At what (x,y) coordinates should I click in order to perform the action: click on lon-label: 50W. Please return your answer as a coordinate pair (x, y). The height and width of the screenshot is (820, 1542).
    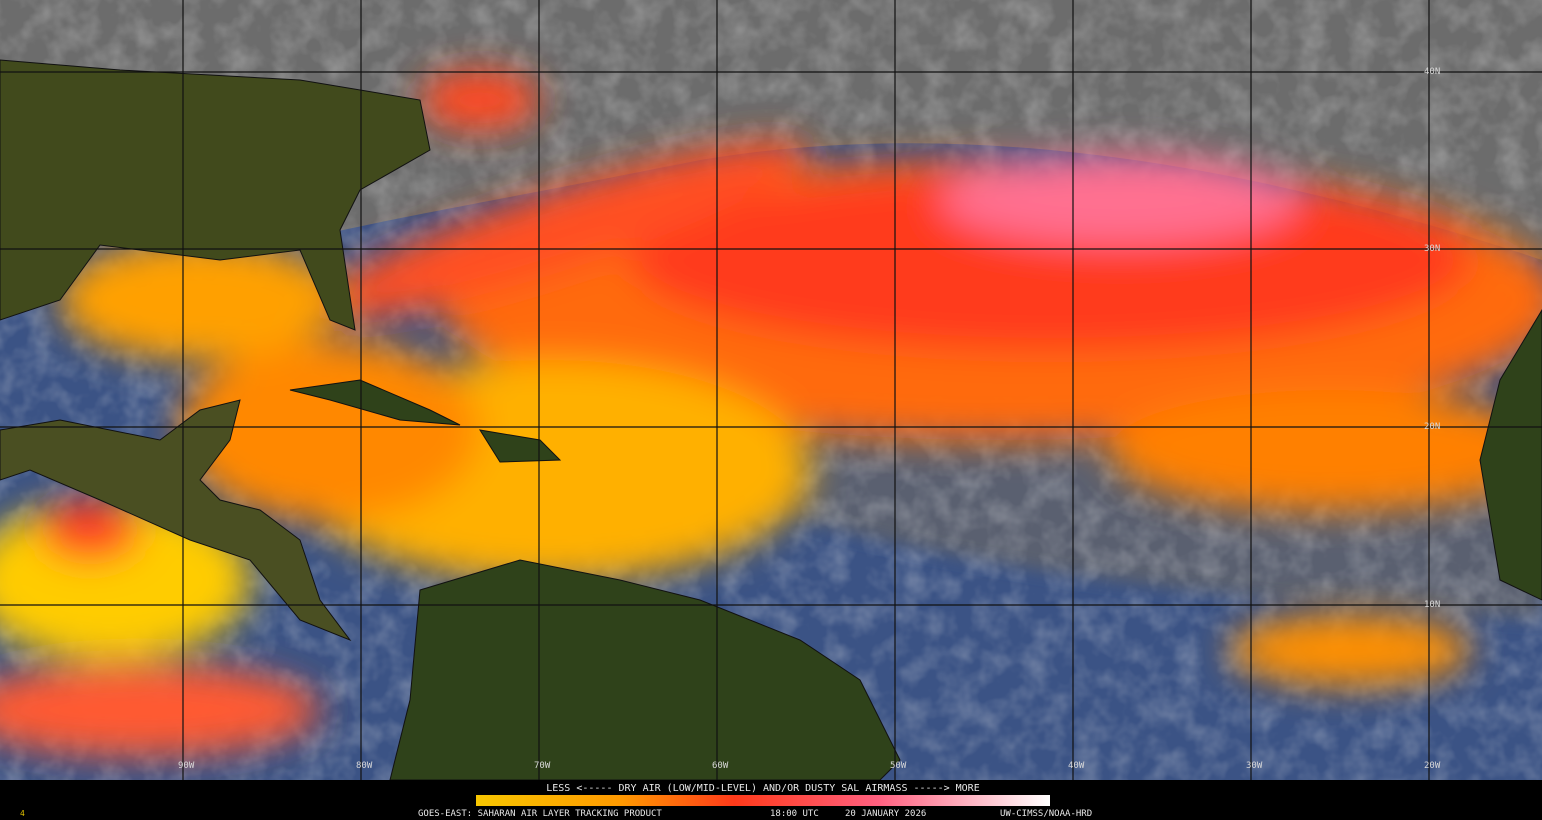
    Looking at the image, I should click on (898, 766).